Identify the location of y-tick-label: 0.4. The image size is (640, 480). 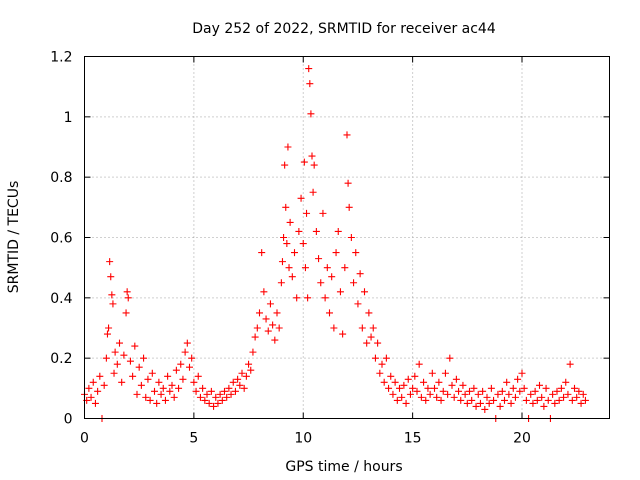
(61, 299).